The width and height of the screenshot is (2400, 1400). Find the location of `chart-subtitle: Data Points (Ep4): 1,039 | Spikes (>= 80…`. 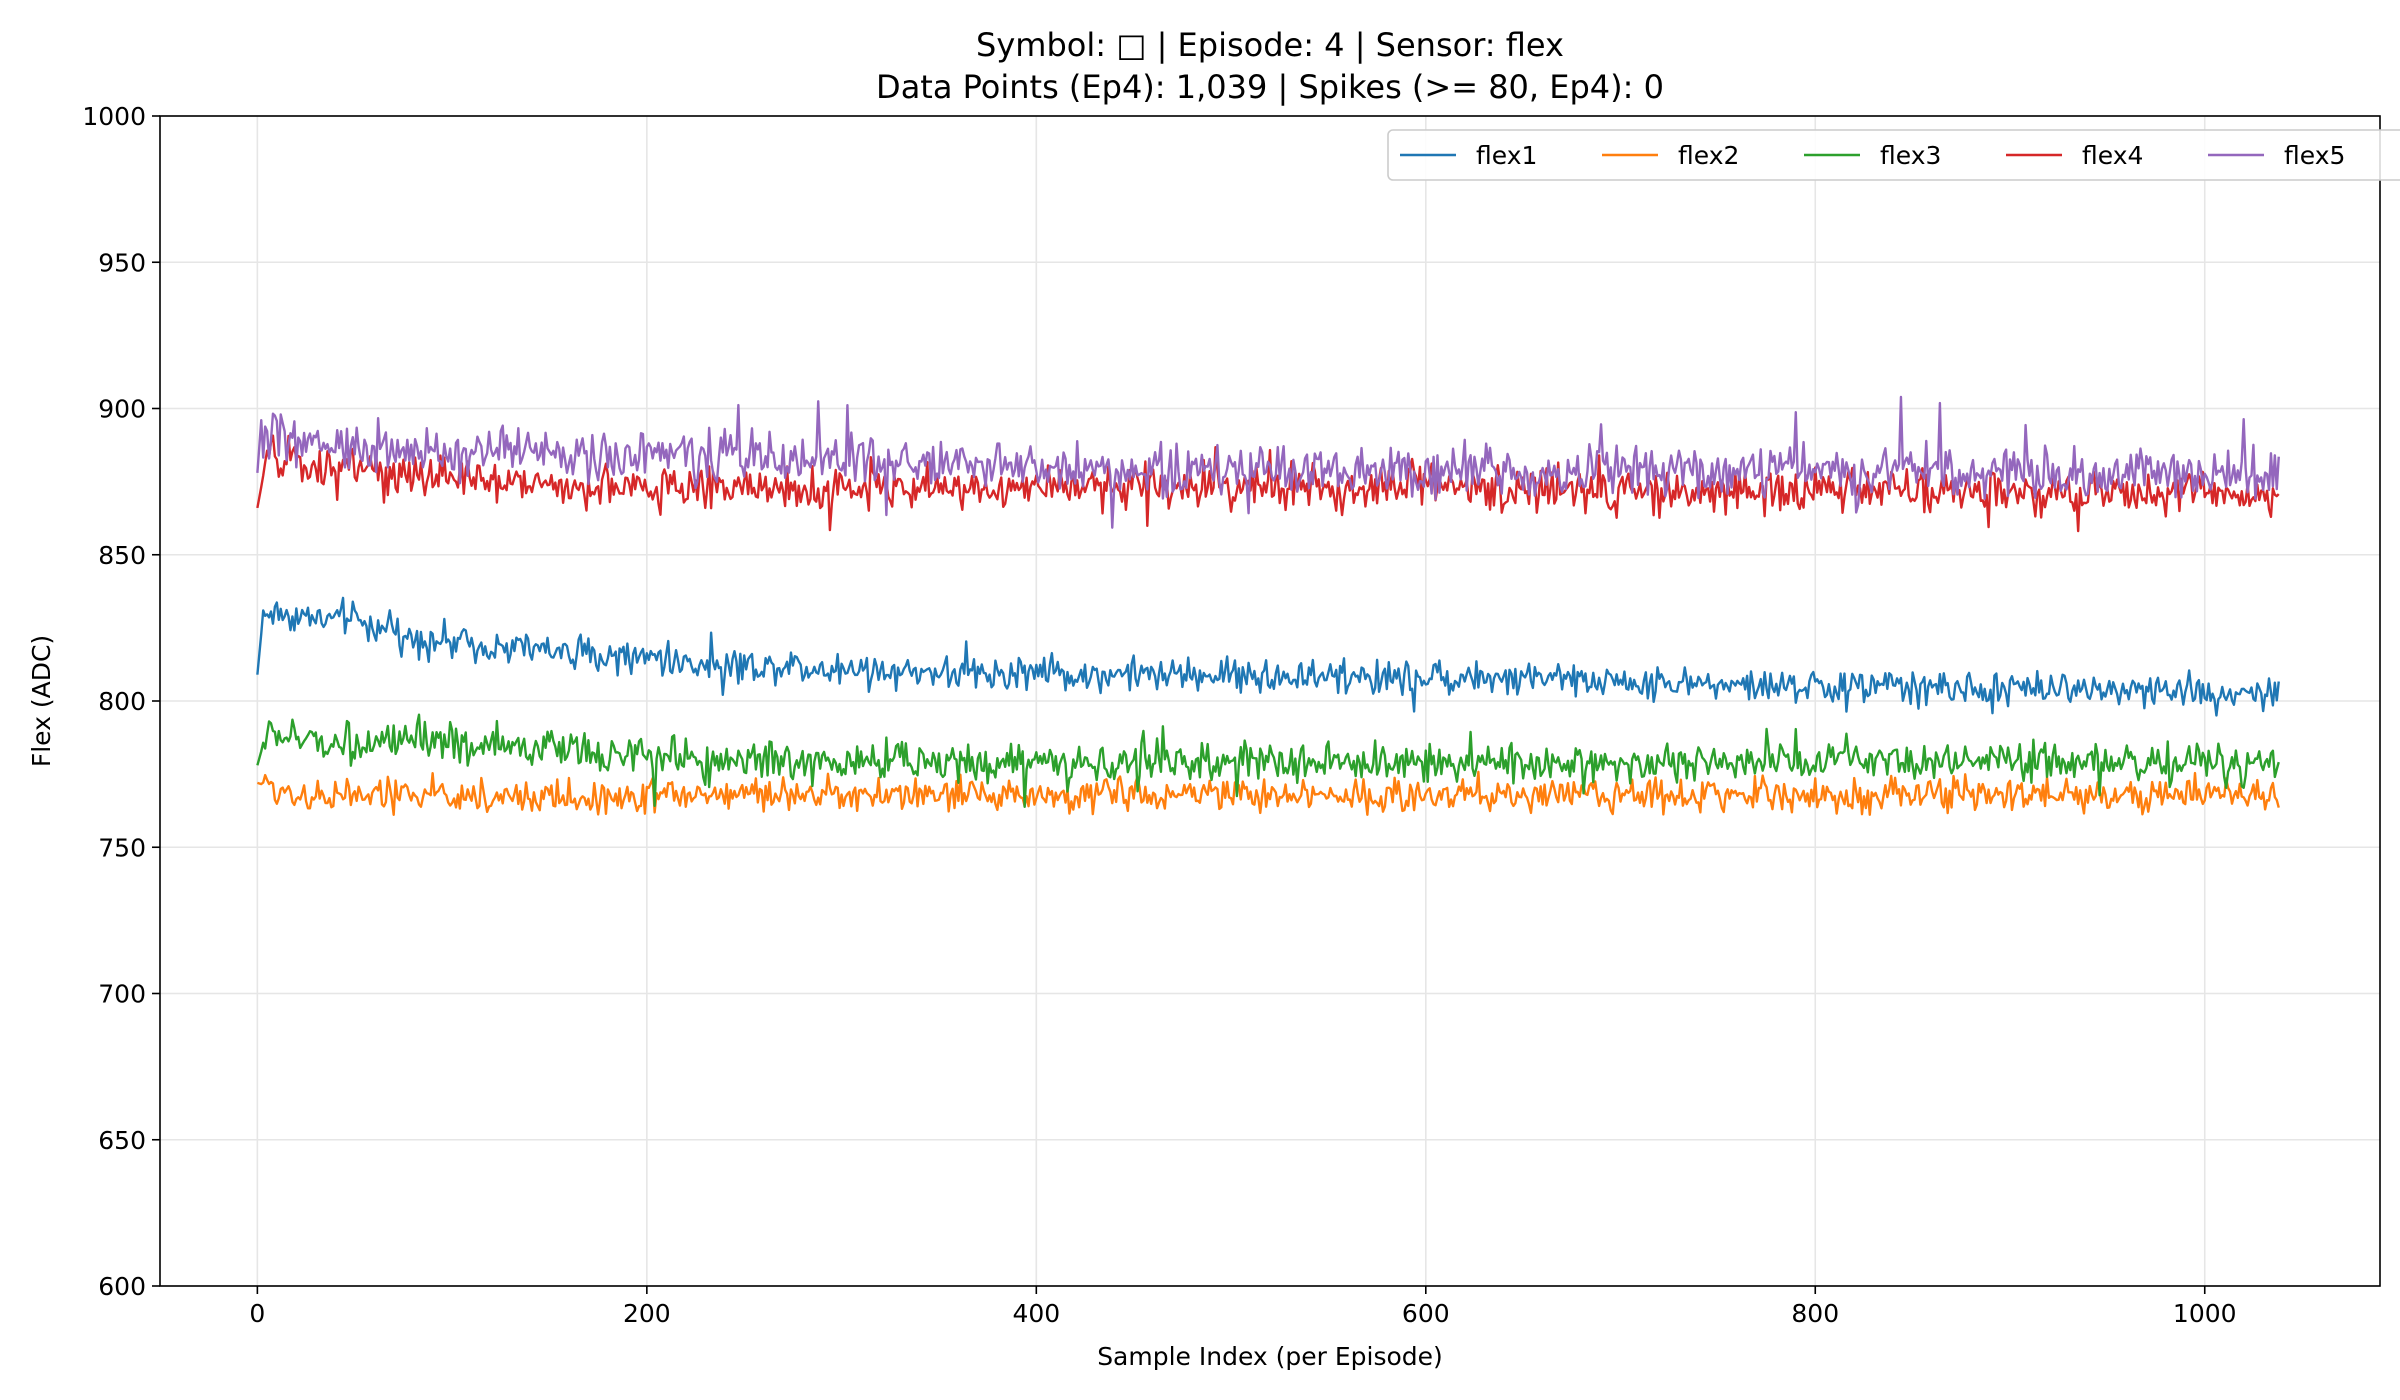

chart-subtitle: Data Points (Ep4): 1,039 | Spikes (>= 80… is located at coordinates (1270, 87).